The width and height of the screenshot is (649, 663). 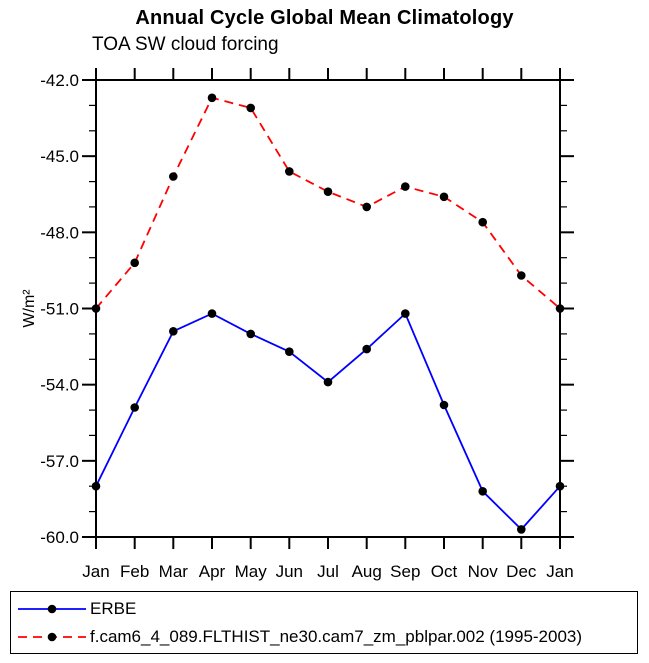 What do you see at coordinates (405, 571) in the screenshot?
I see `x-axis-tick-label: Sep` at bounding box center [405, 571].